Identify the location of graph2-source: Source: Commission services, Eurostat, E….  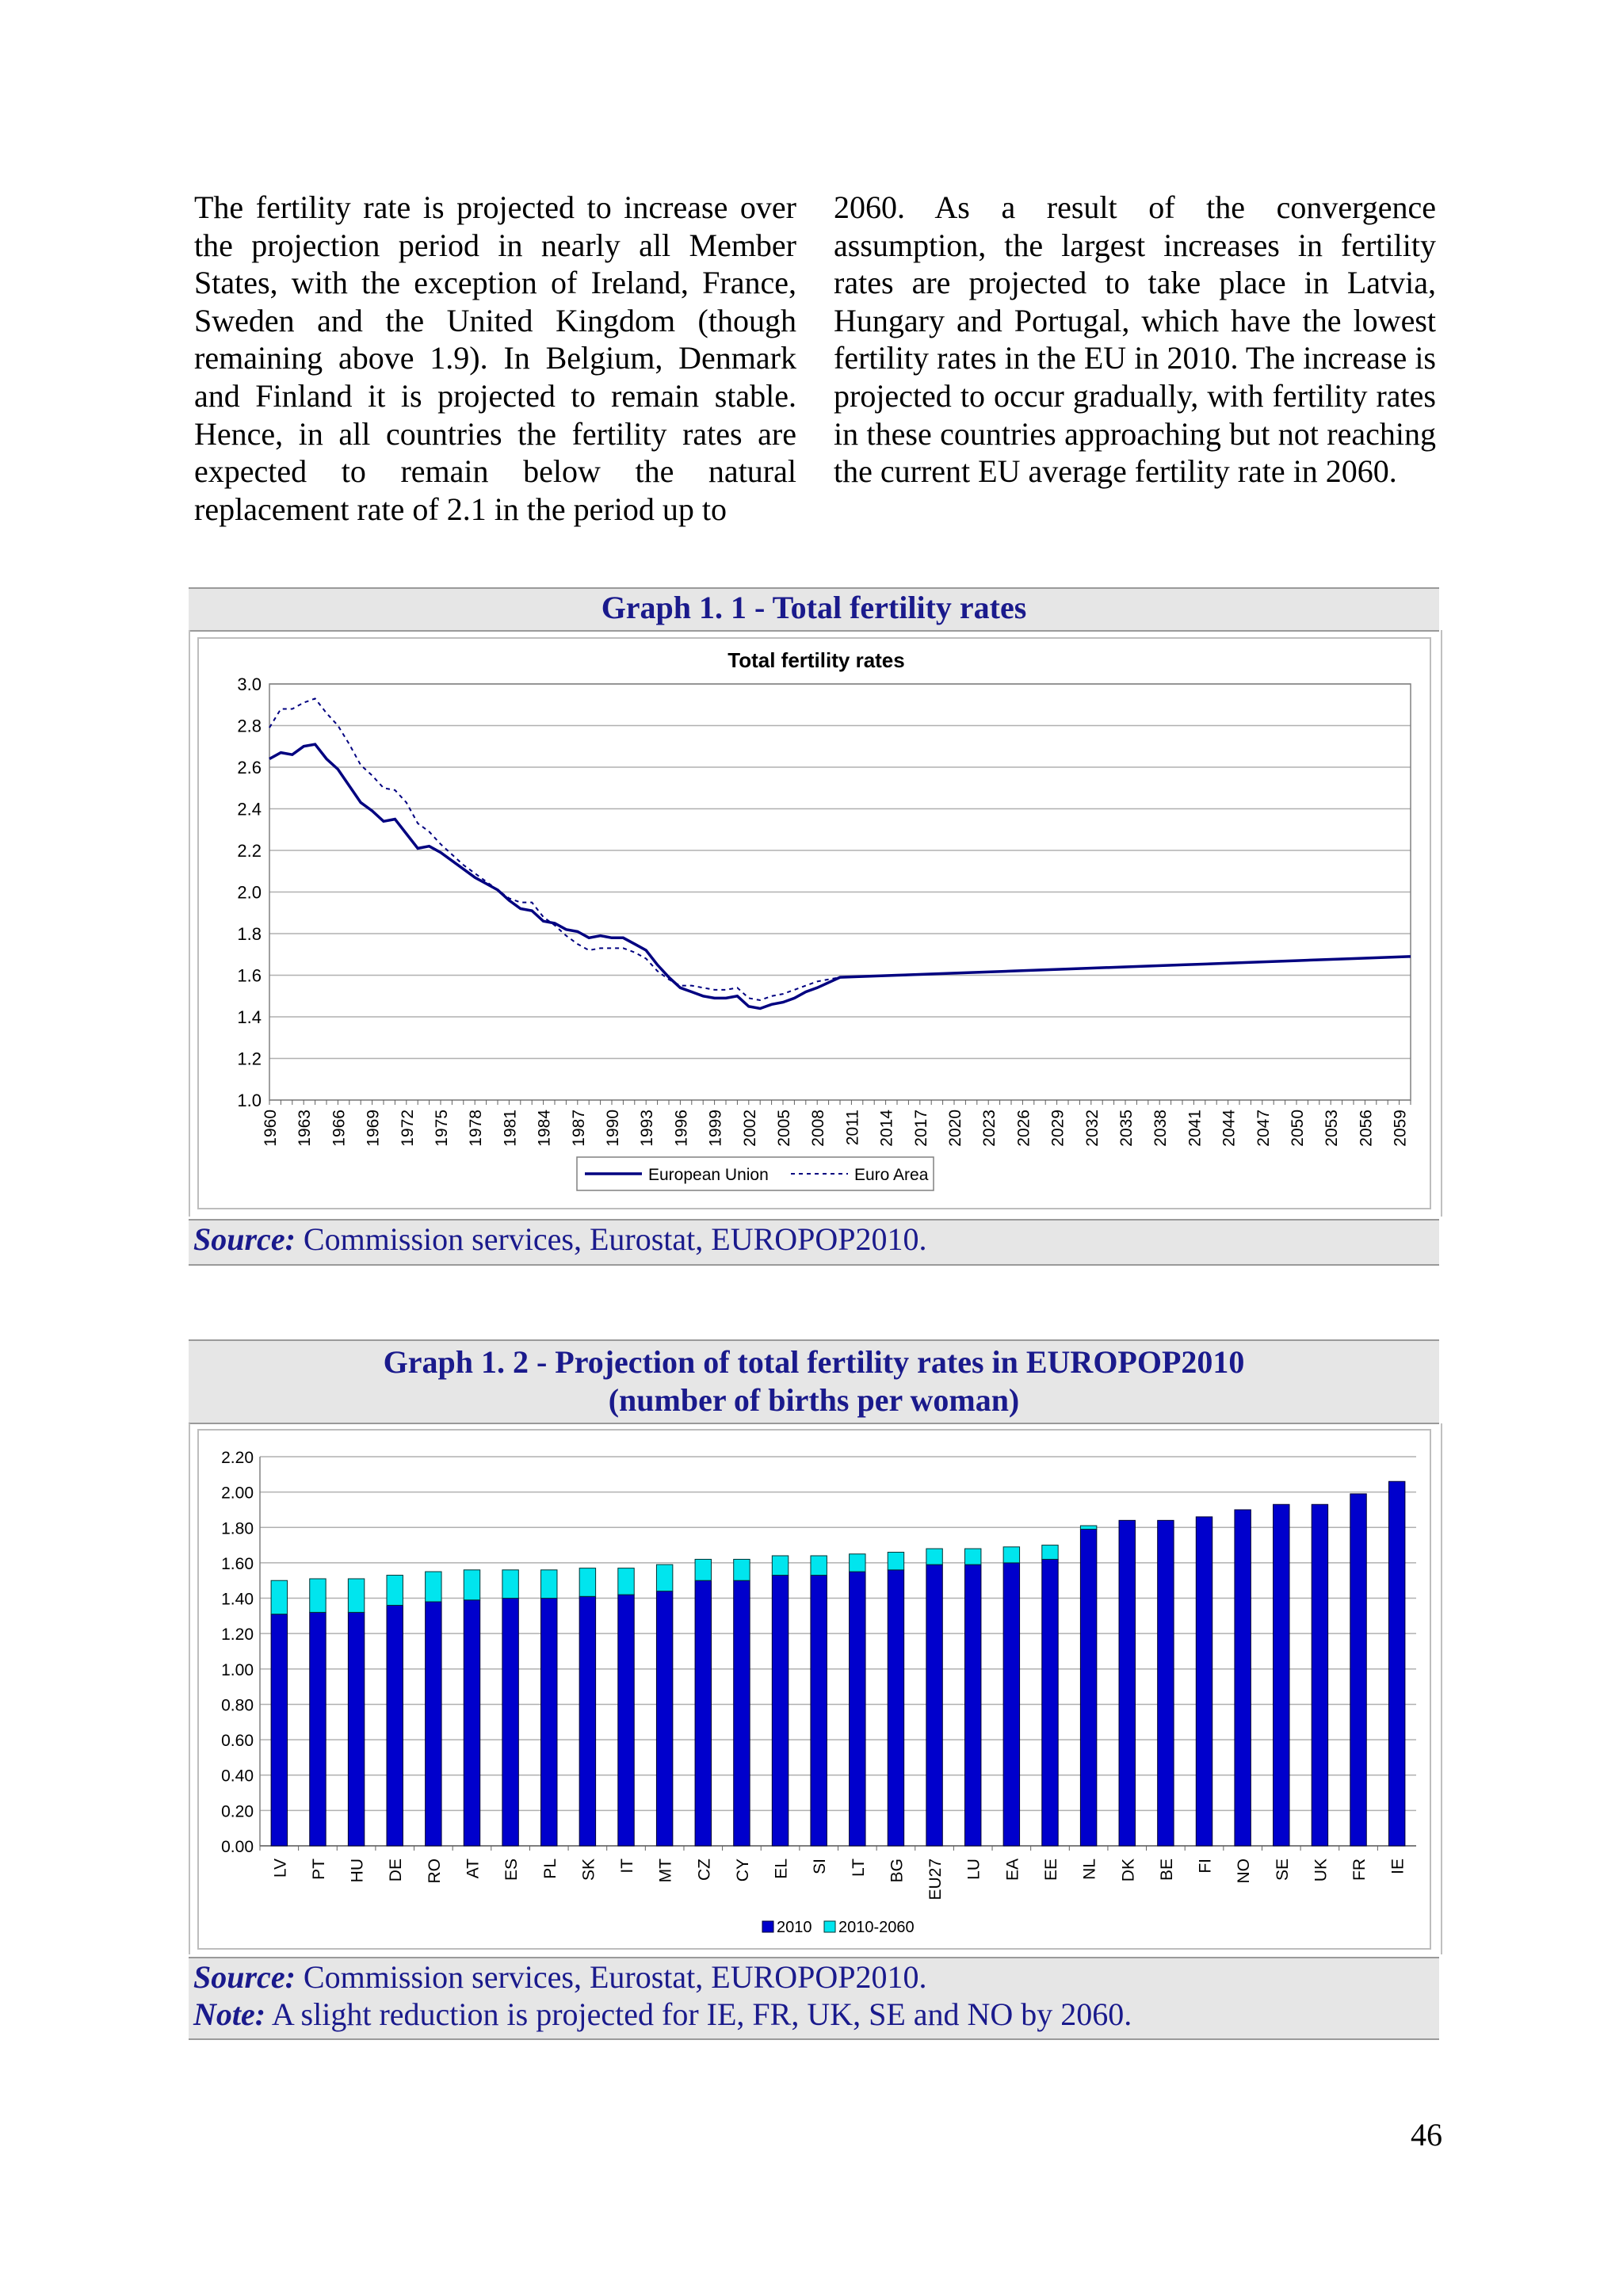
(814, 1998).